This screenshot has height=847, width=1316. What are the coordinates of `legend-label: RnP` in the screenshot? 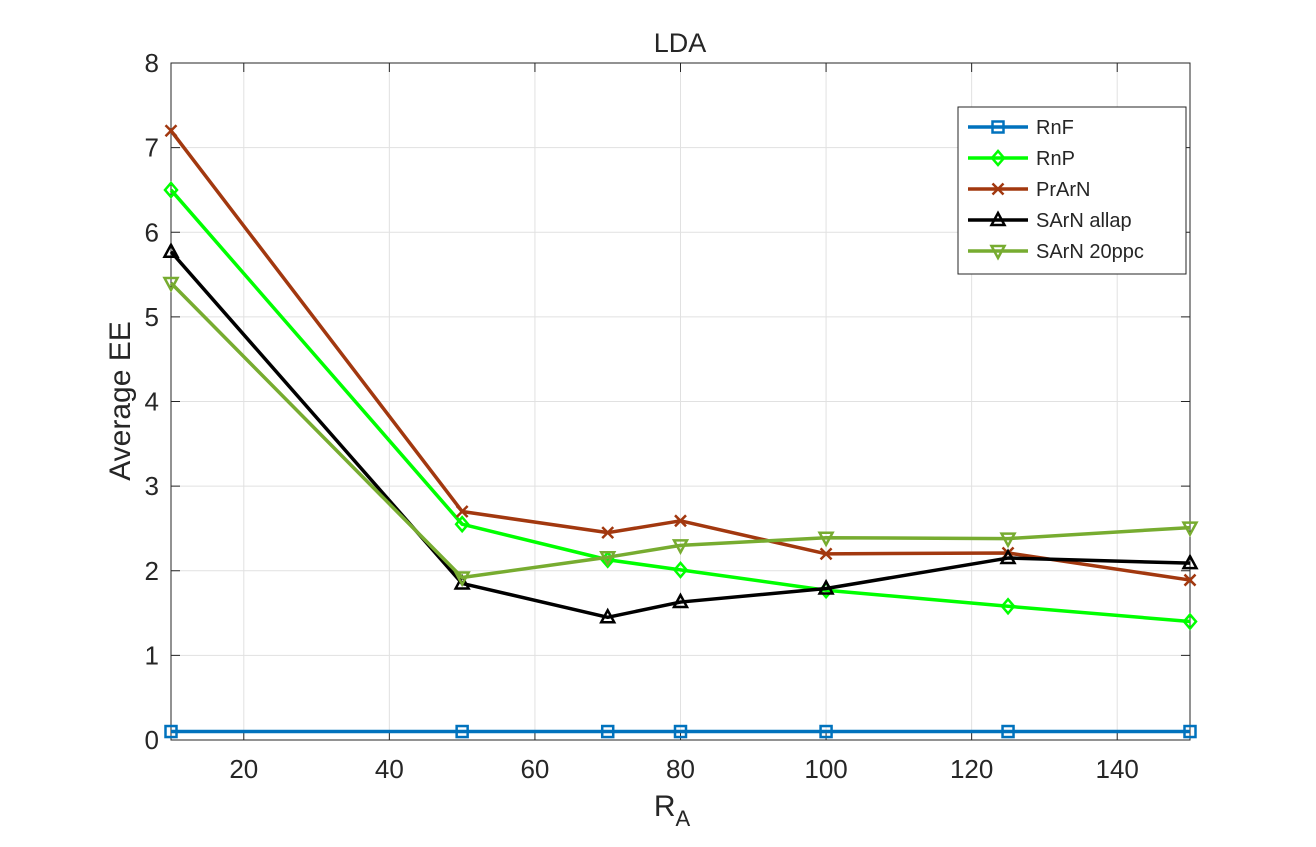 It's located at (1055, 159).